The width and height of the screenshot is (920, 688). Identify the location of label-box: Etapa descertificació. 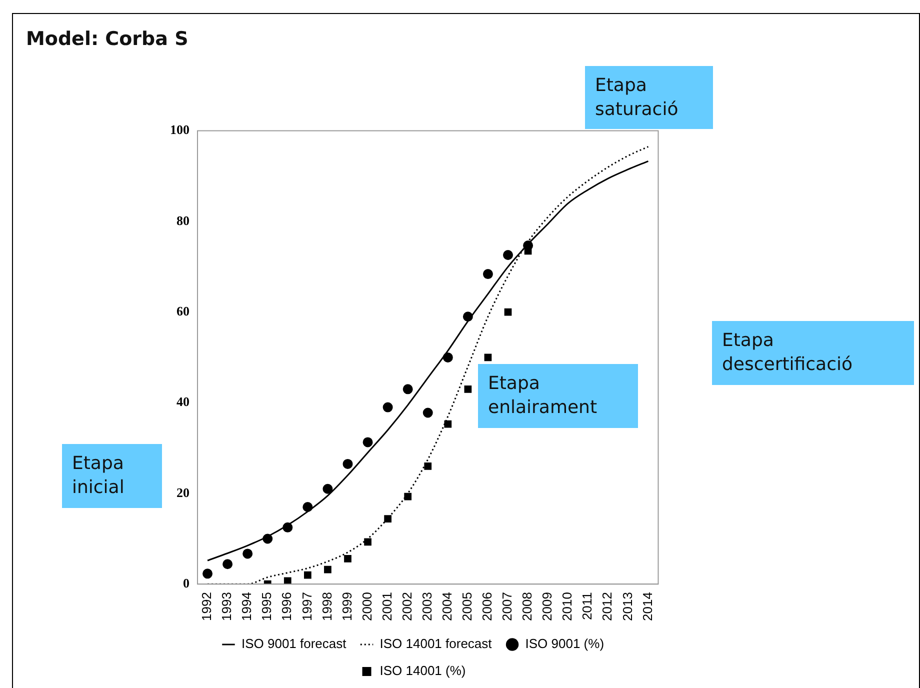
(813, 353).